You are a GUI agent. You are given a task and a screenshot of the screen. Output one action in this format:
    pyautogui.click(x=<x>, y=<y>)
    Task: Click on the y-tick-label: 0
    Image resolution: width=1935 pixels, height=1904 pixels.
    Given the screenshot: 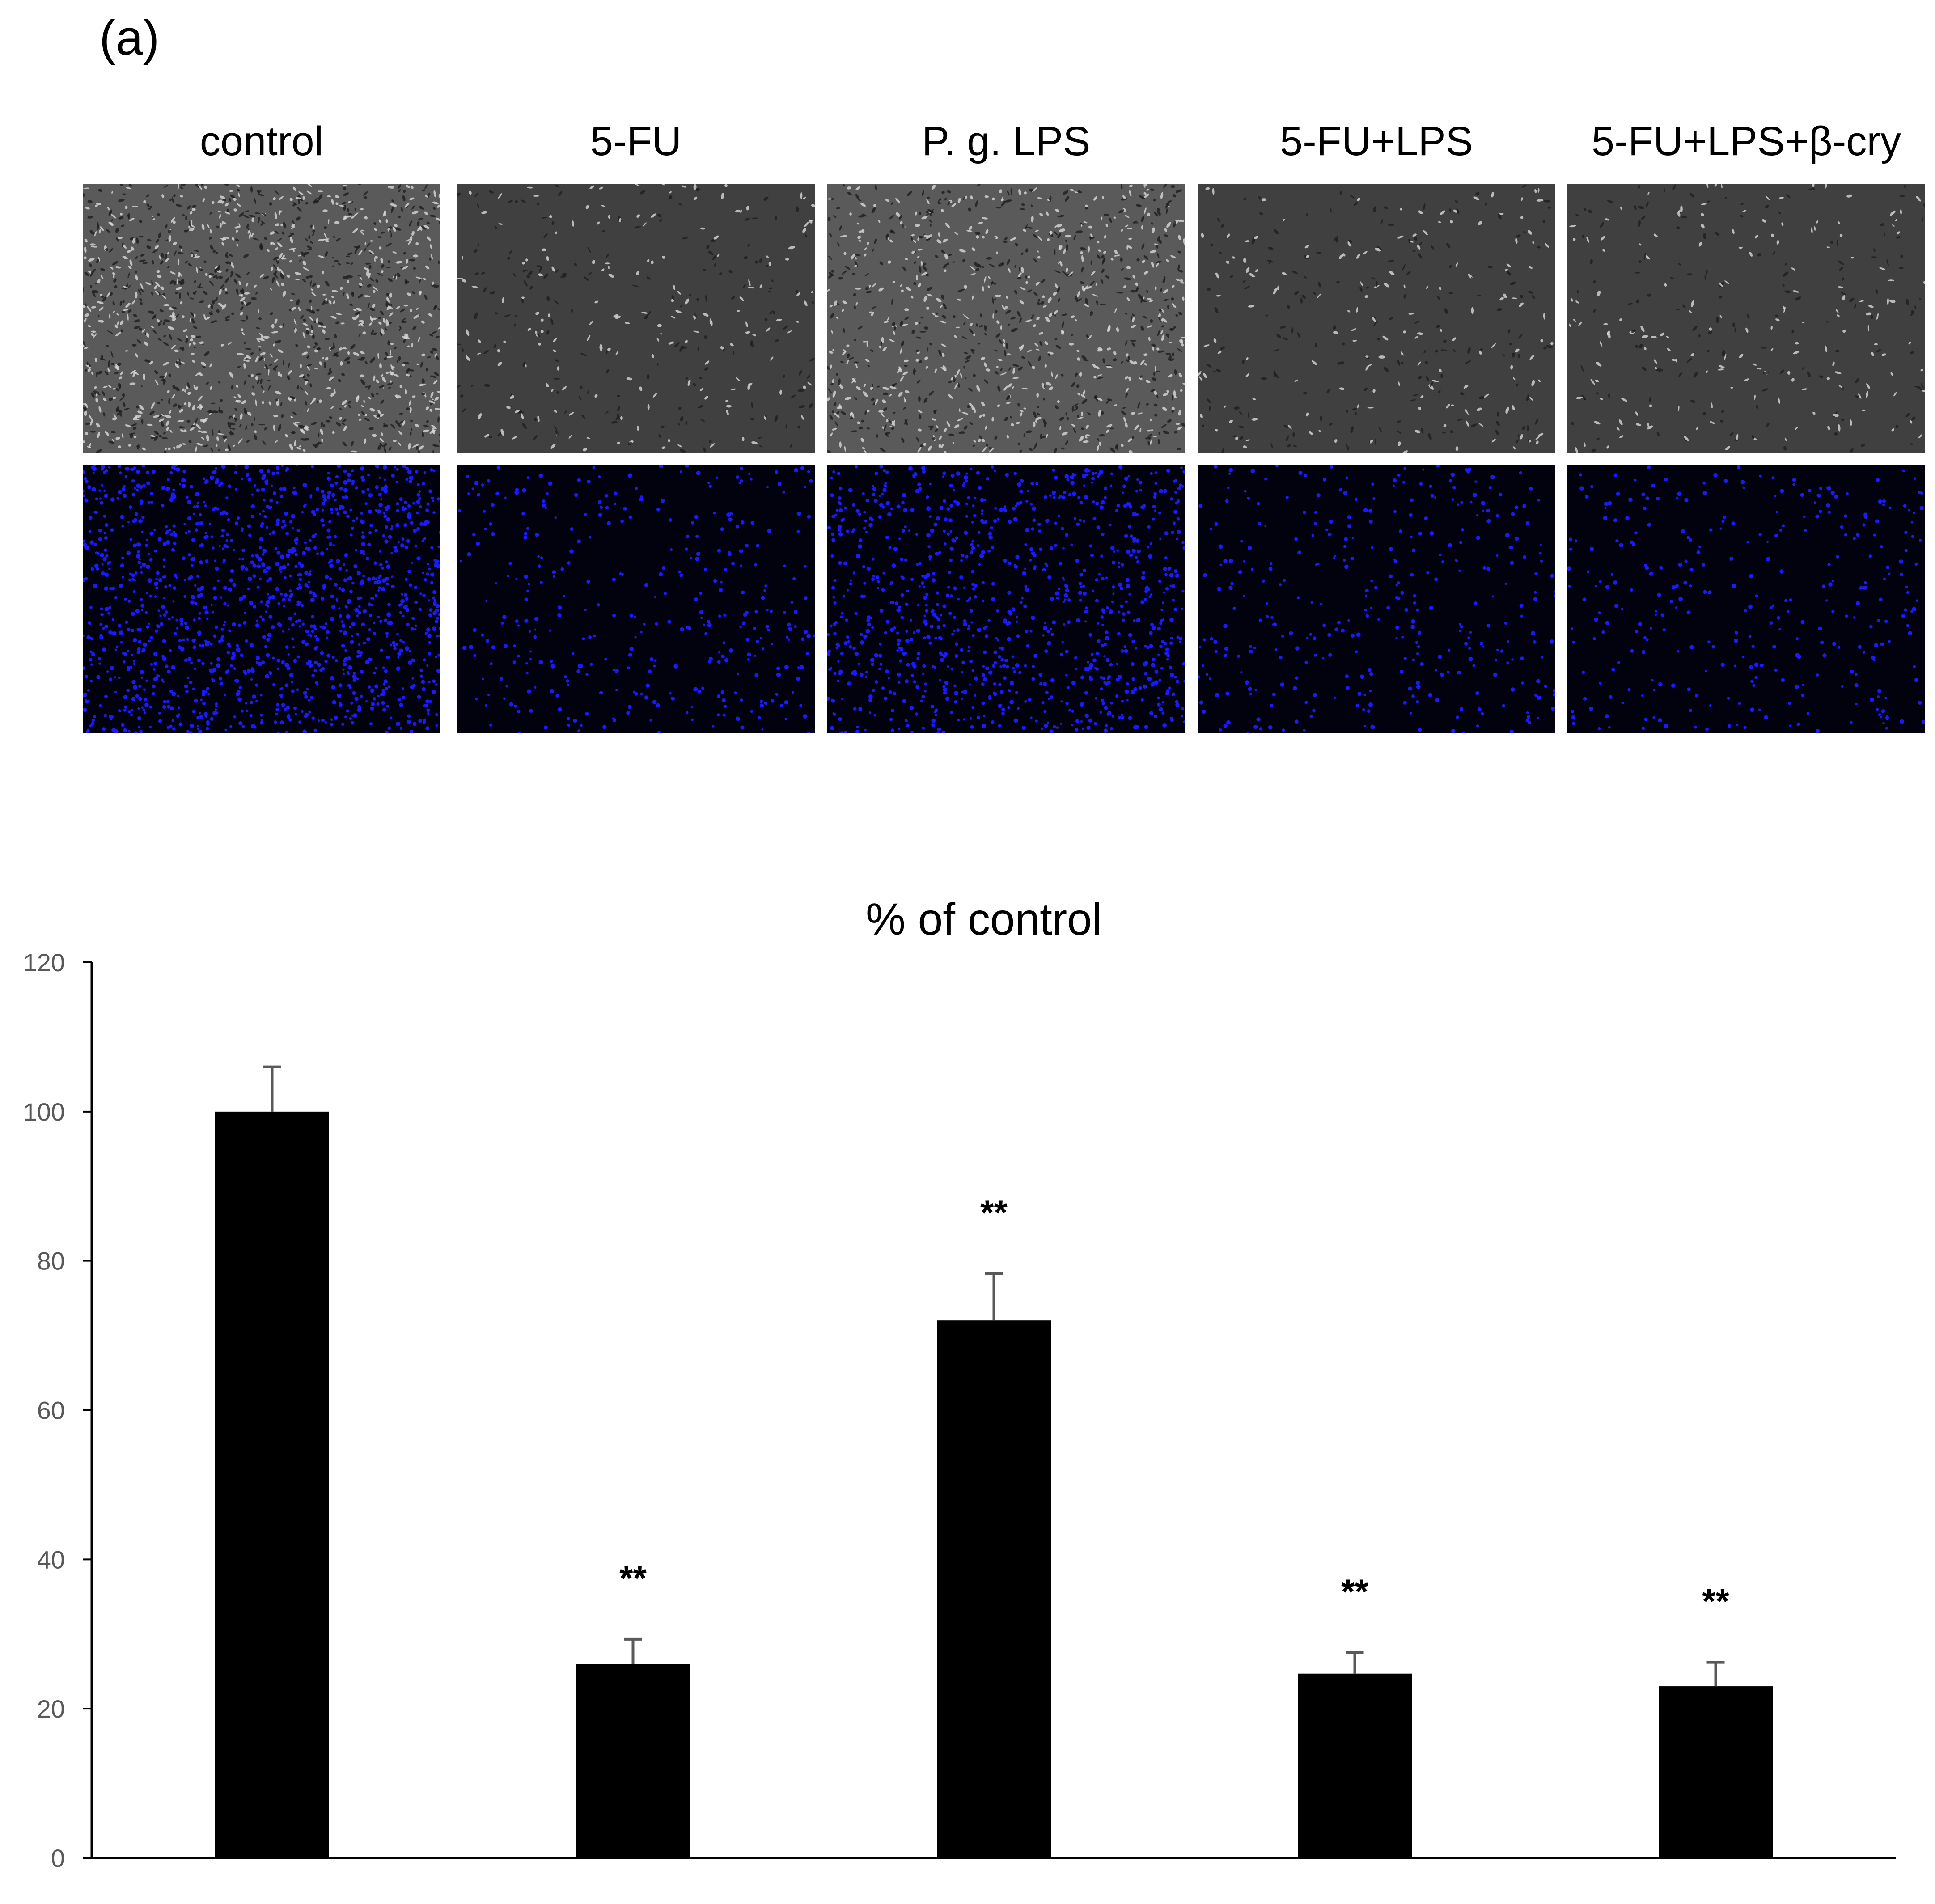 What is the action you would take?
    pyautogui.click(x=58, y=1858)
    